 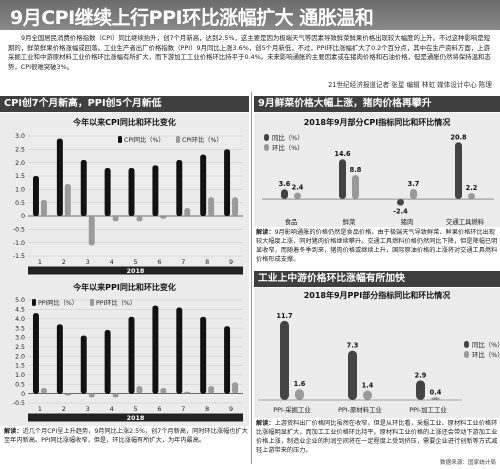 I want to click on cpi-item-data-label: 8.8, so click(x=356, y=170).